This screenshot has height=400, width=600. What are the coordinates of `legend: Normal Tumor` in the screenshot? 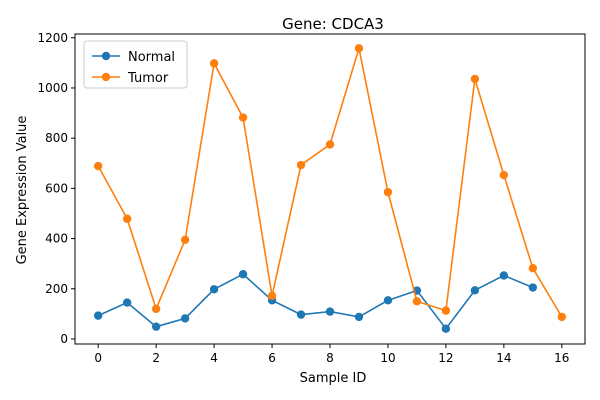 It's located at (135, 64).